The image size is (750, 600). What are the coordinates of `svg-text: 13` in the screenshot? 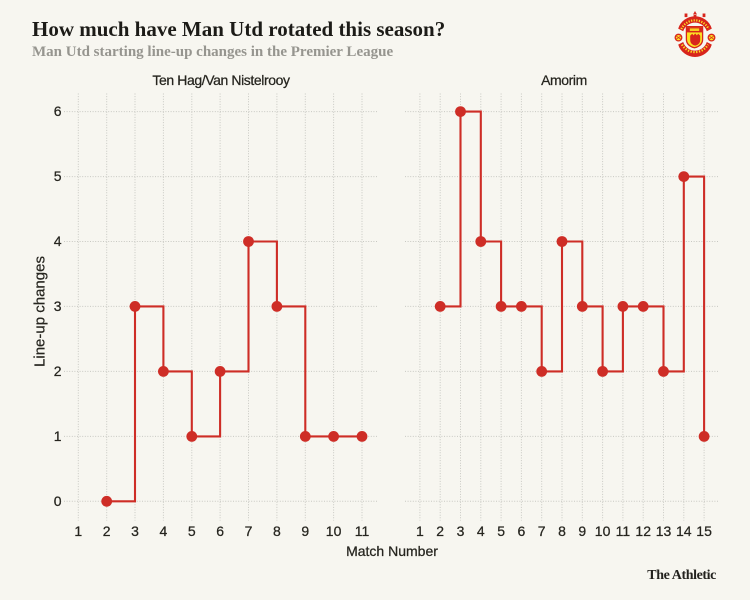 It's located at (664, 531).